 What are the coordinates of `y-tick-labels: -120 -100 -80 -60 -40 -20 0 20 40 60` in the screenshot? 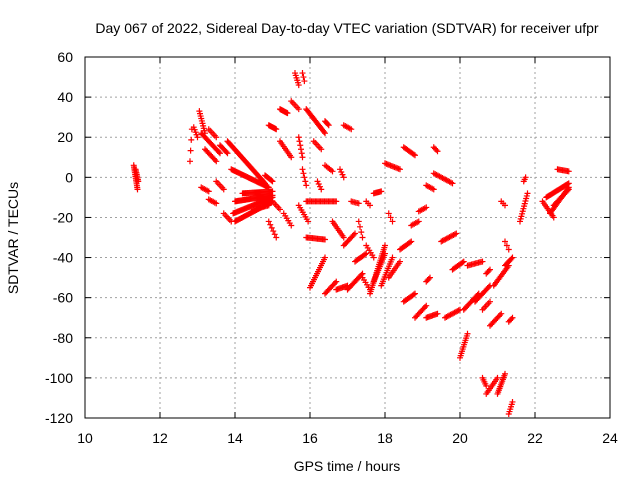 It's located at (59, 237).